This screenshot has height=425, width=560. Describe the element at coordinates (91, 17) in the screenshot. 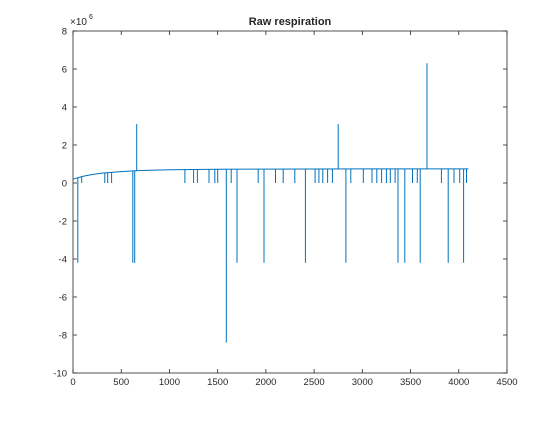

I see `y-exponent-power: 6` at that location.